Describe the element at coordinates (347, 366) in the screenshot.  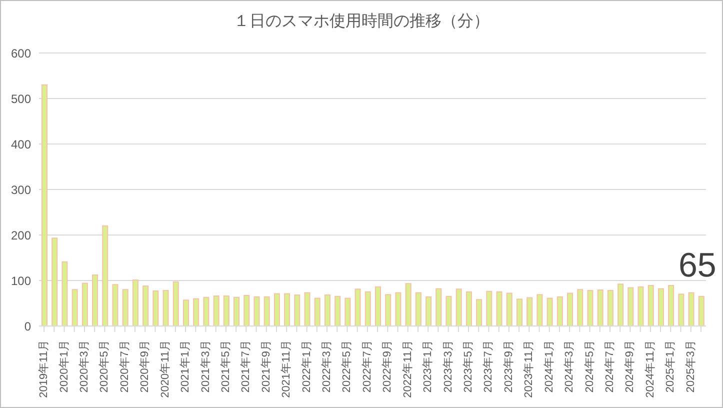
I see `x-tick-label: 2022年5月` at that location.